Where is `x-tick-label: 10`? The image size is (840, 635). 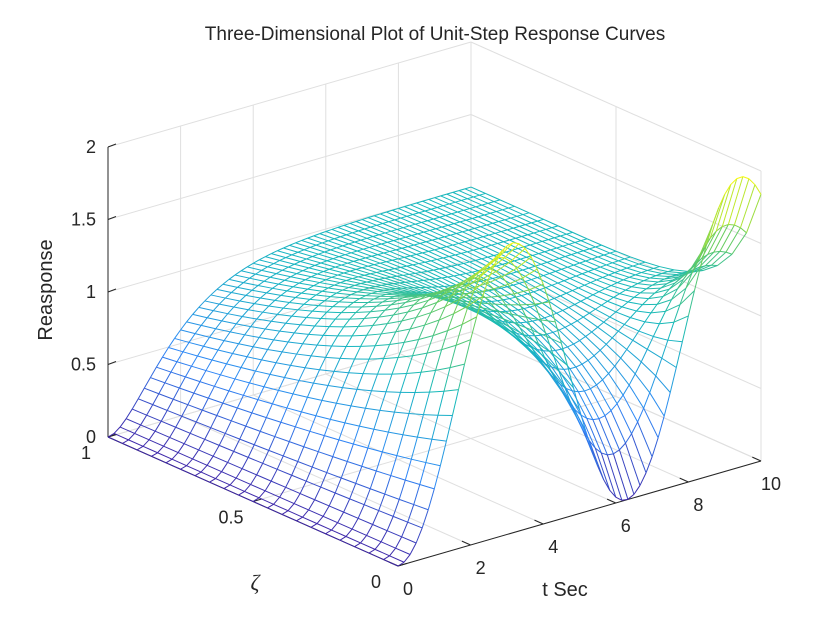 x-tick-label: 10 is located at coordinates (771, 484).